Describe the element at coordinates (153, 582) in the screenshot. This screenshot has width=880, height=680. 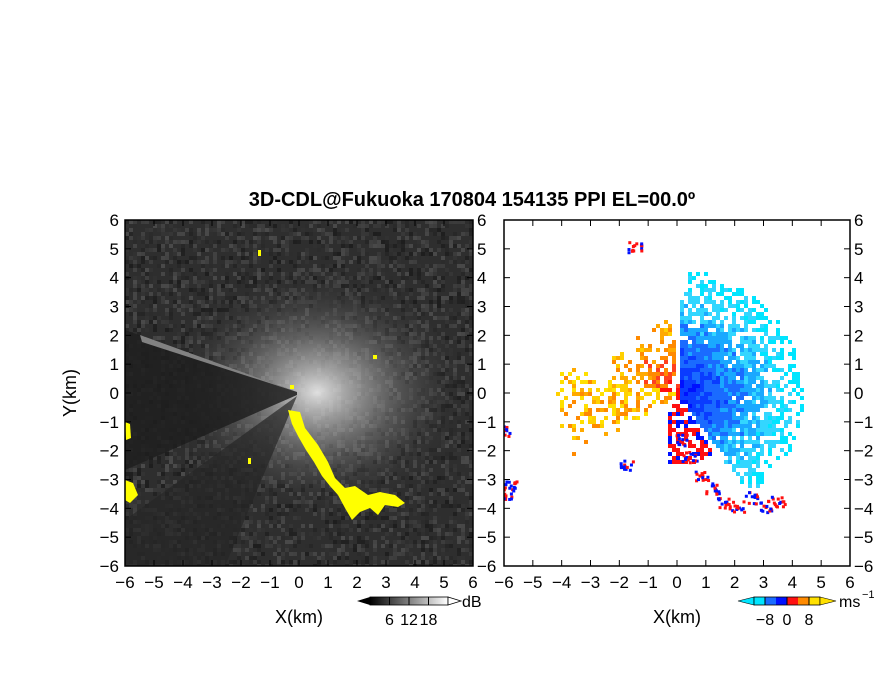
I see `x-tick-label: −5` at that location.